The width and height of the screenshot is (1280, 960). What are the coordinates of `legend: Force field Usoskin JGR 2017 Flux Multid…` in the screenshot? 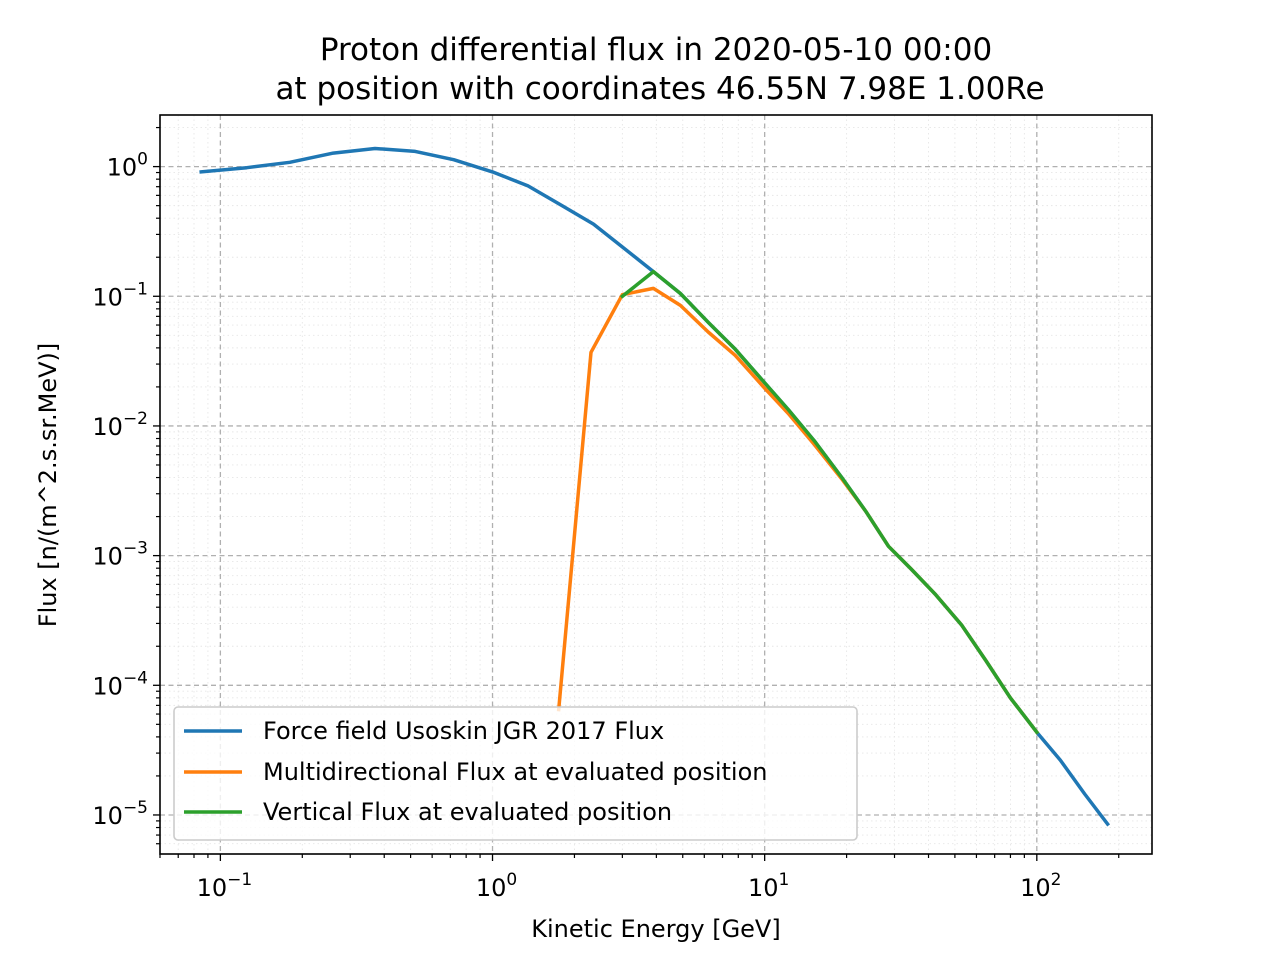 It's located at (515, 773).